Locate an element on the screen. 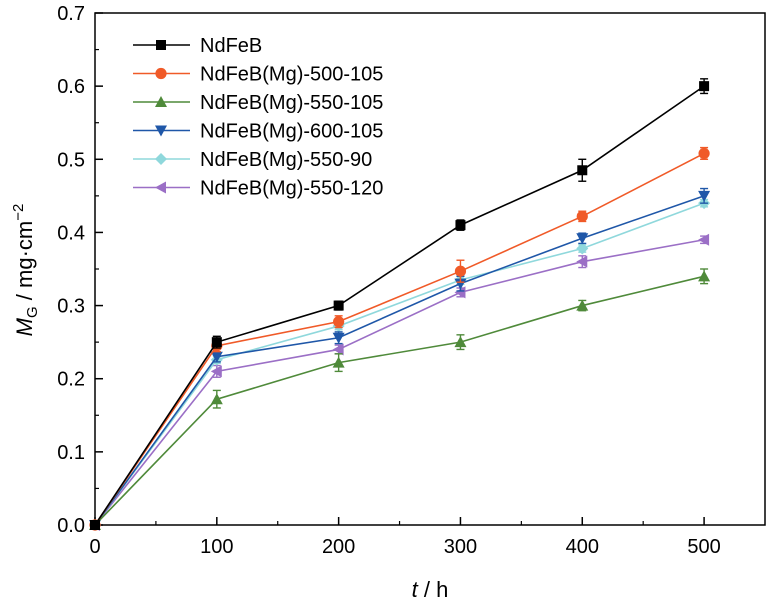 The width and height of the screenshot is (768, 603). x-tick-label: 100 is located at coordinates (216, 547).